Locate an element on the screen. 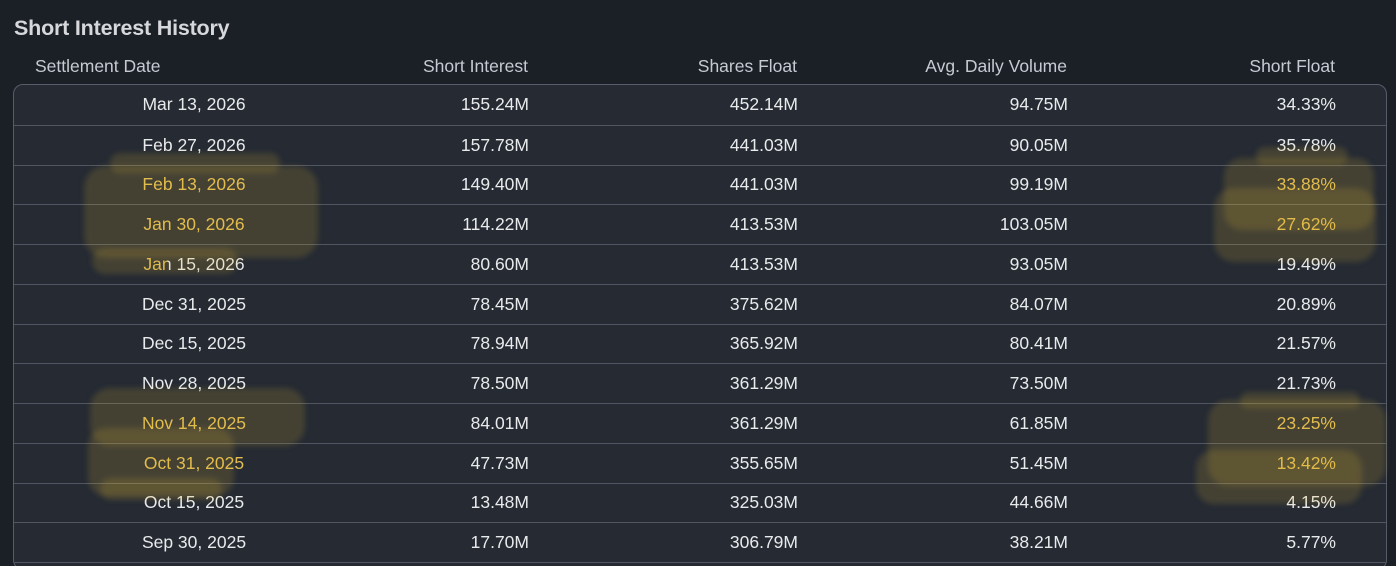 Image resolution: width=1396 pixels, height=566 pixels. cell-short-interest: 47.73M is located at coordinates (499, 462).